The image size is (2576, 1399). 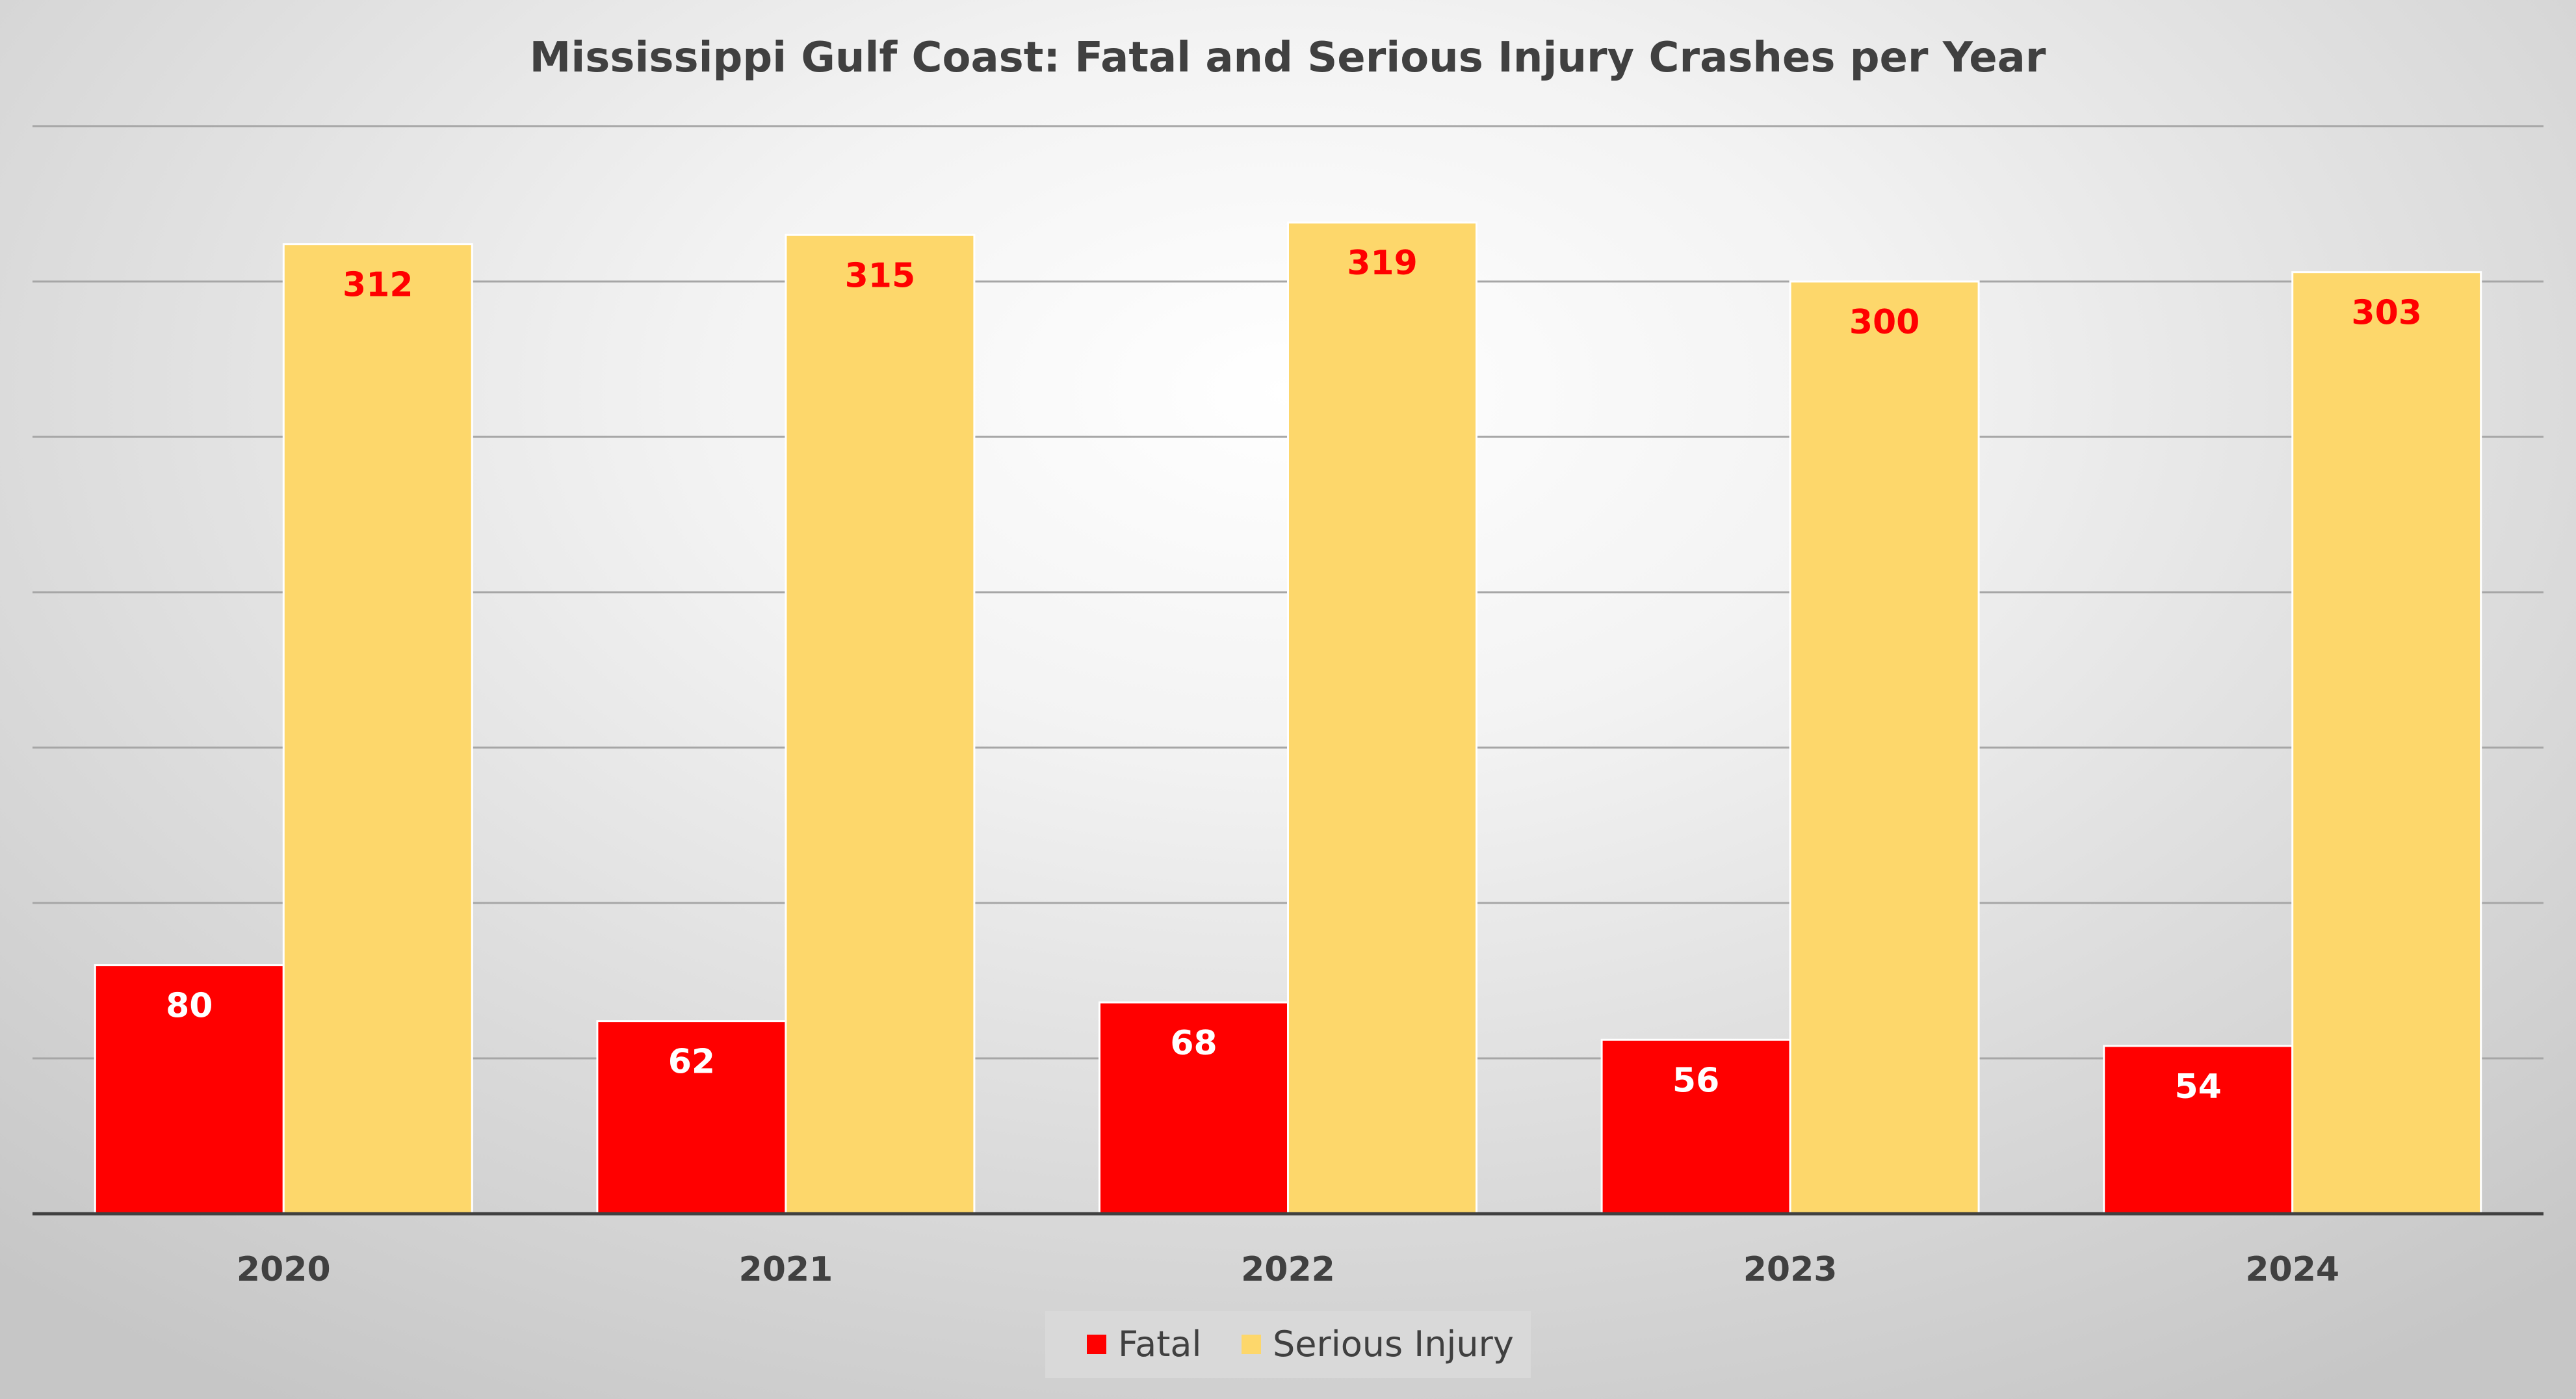 I want to click on legend-box, so click(x=1288, y=1344).